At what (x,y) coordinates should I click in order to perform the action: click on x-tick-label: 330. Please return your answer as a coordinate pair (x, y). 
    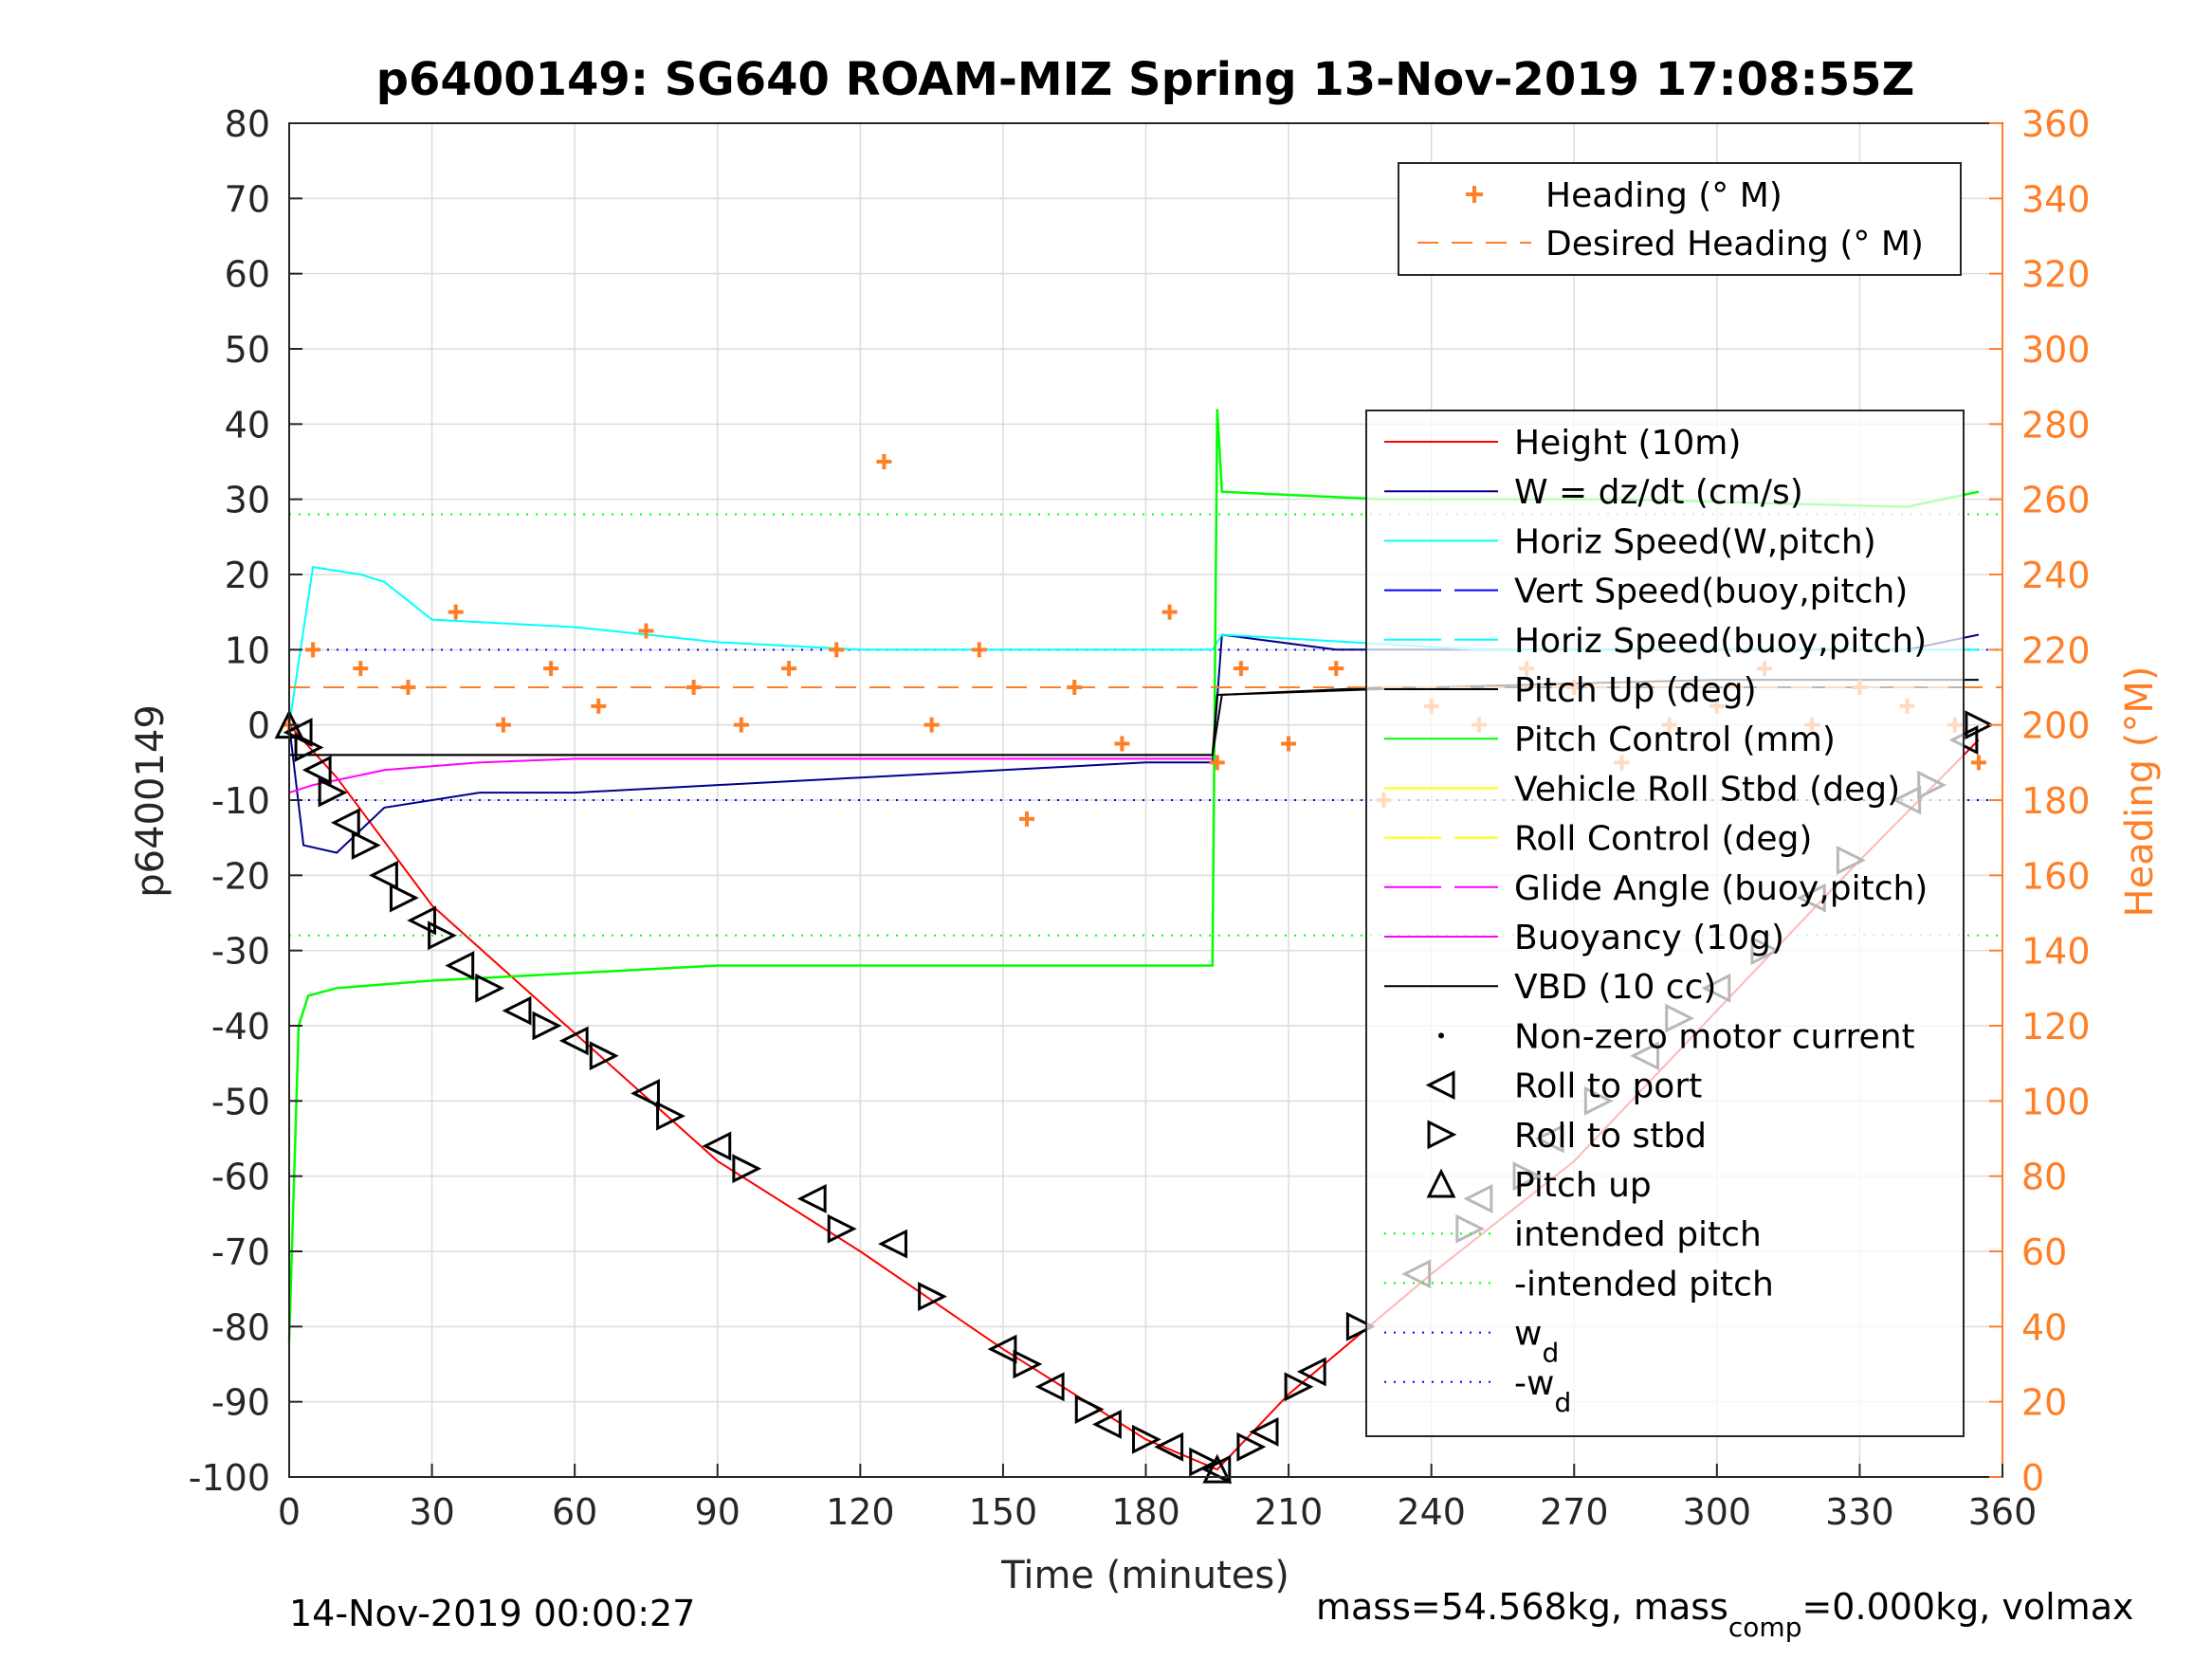
    Looking at the image, I should click on (1859, 1512).